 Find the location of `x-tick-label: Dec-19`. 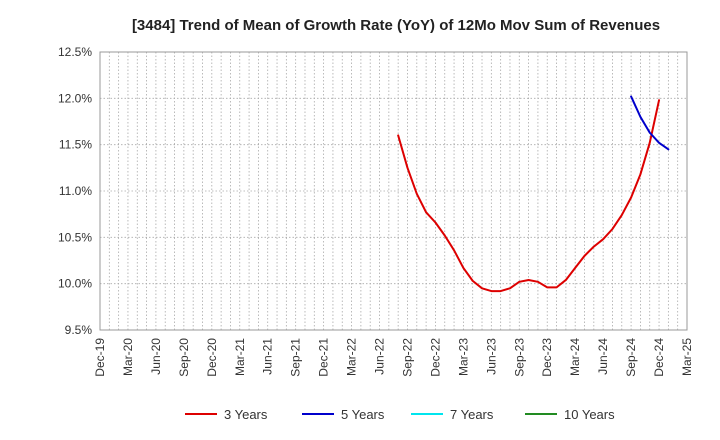

x-tick-label: Dec-19 is located at coordinates (100, 357).